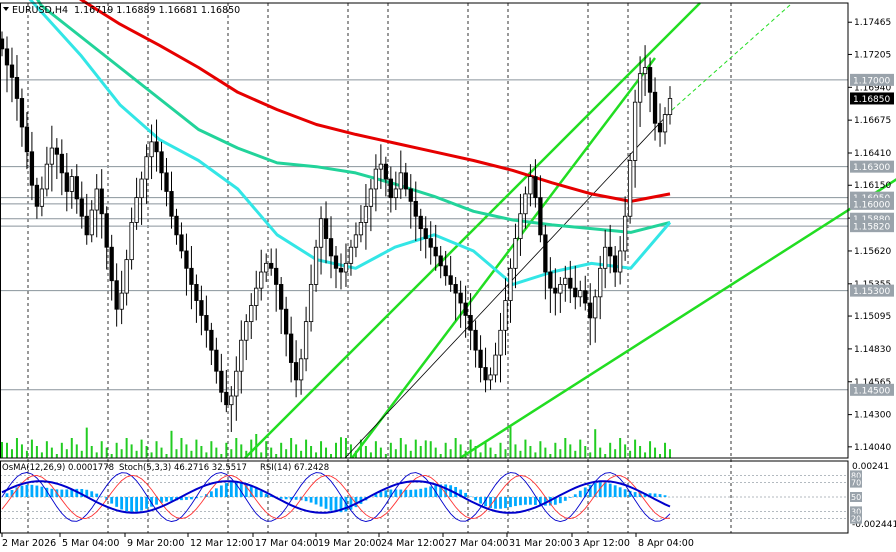  Describe the element at coordinates (871, 228) in the screenshot. I see `level-label: 1.15820` at that location.